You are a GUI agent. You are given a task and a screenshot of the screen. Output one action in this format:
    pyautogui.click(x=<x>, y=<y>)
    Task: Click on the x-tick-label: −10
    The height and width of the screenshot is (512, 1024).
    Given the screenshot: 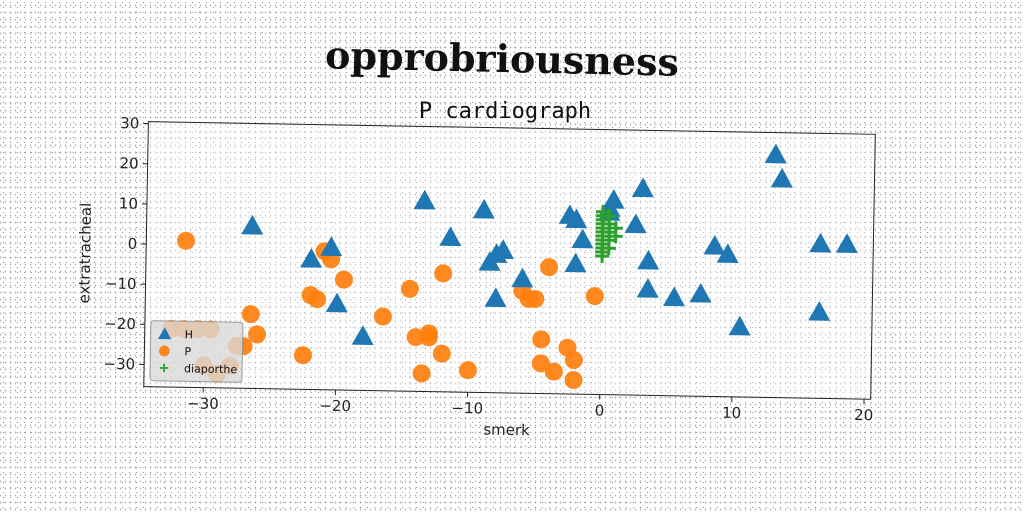 What is the action you would take?
    pyautogui.click(x=467, y=408)
    